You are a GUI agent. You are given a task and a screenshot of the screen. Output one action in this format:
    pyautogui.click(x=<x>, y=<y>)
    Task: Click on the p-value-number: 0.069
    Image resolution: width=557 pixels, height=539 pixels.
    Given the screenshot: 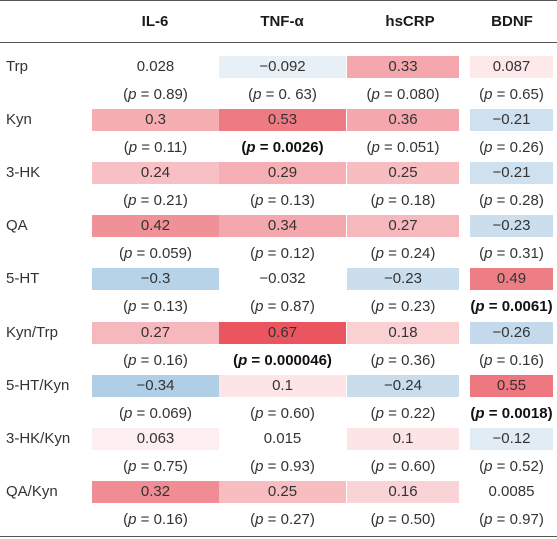 What is the action you would take?
    pyautogui.click(x=168, y=413)
    